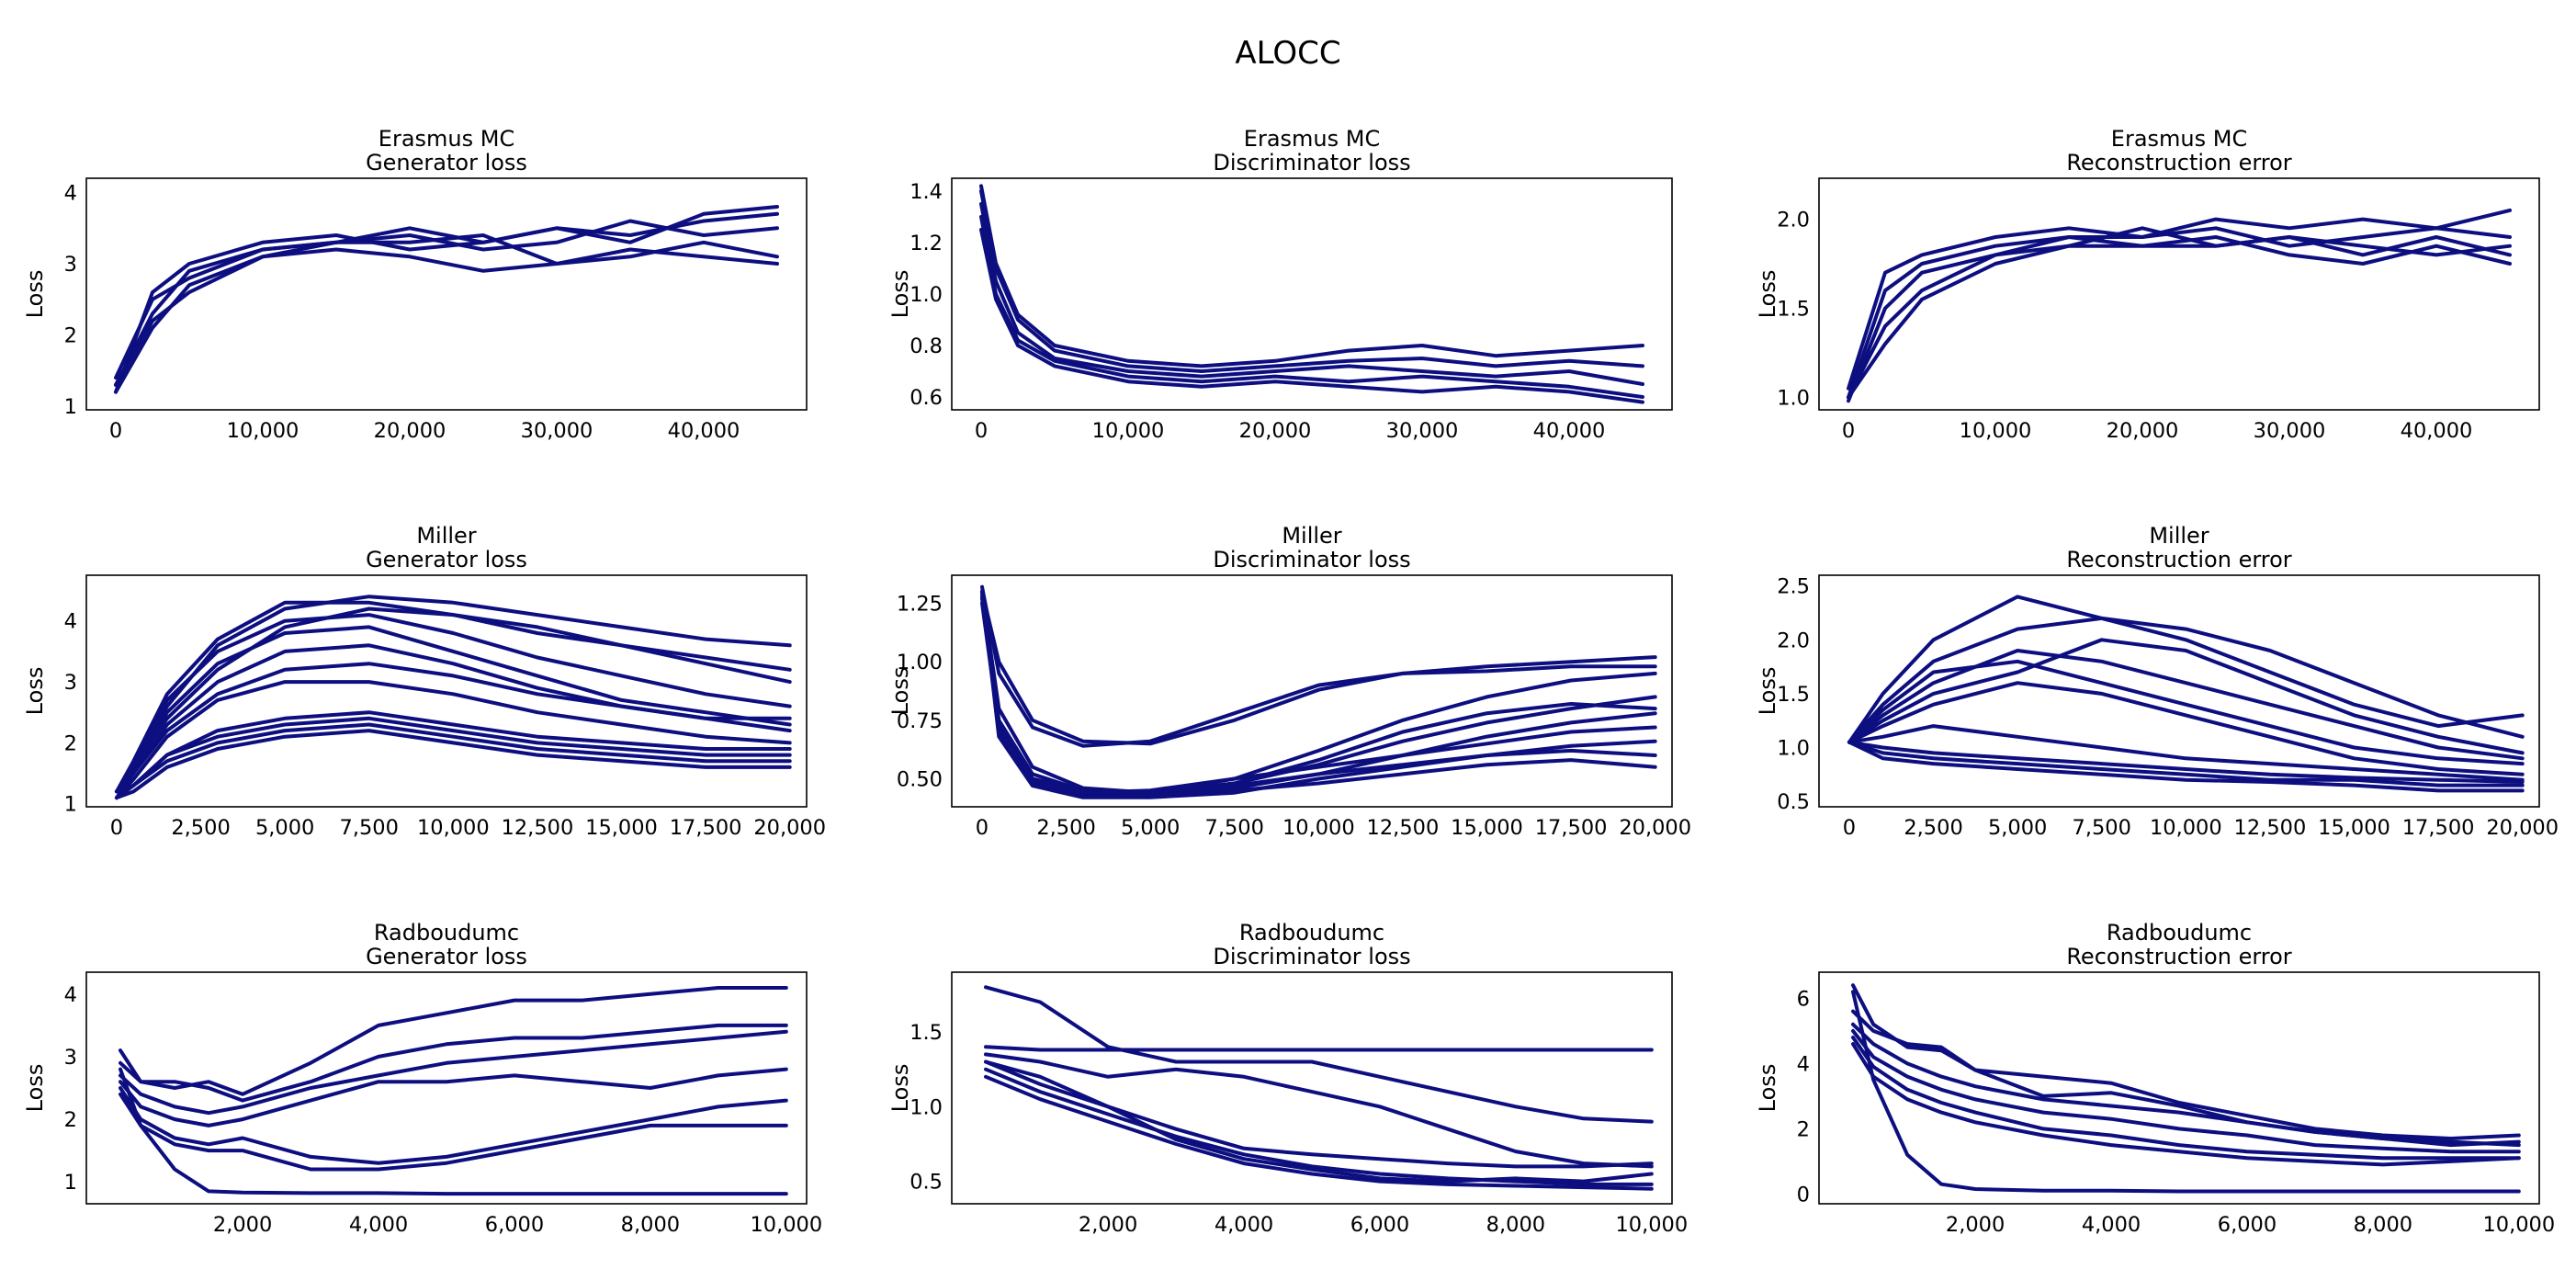  What do you see at coordinates (1275, 431) in the screenshot?
I see `x-tick-label: 20,000` at bounding box center [1275, 431].